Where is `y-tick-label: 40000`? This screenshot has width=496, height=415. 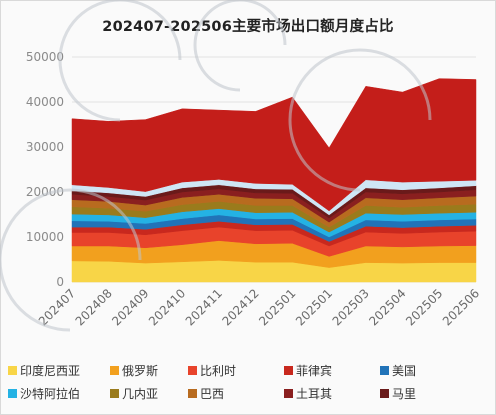 y-tick-label: 40000 is located at coordinates (45, 102).